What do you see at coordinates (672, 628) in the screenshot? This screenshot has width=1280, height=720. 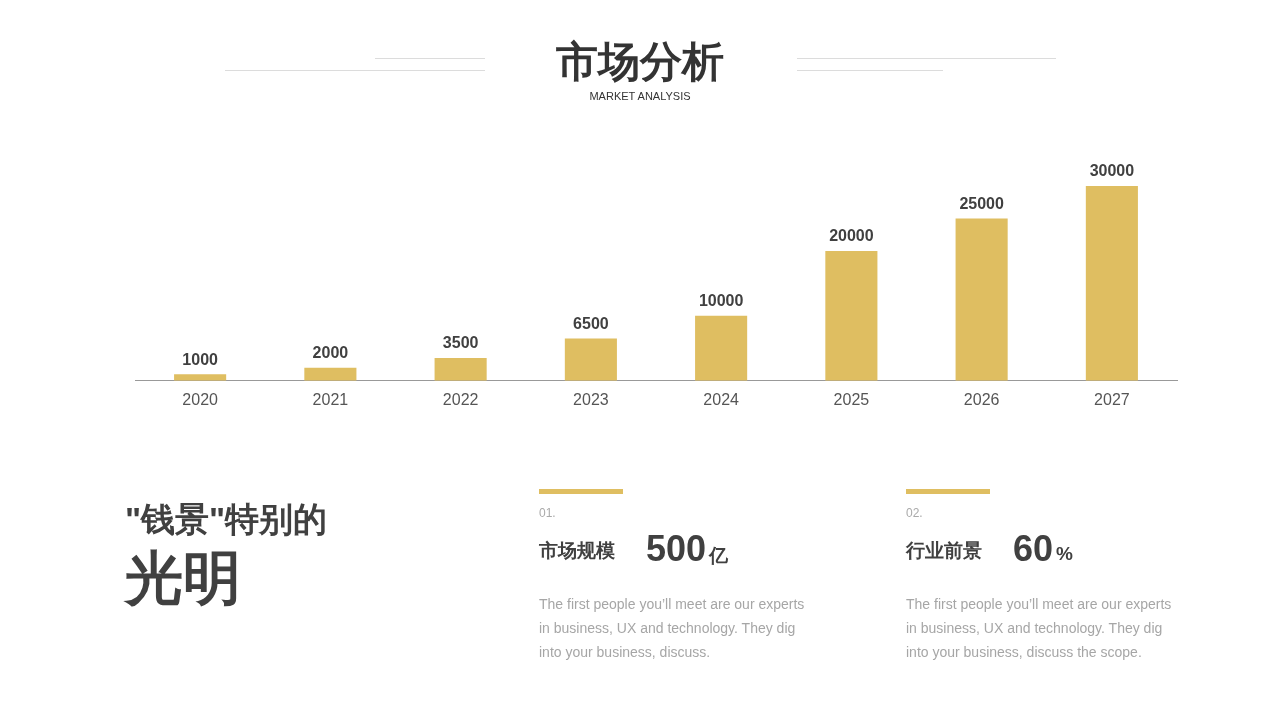 I see `text: The first people you’ll meet are our experts in business, UX and technology. They dig into your business, discuss.` at bounding box center [672, 628].